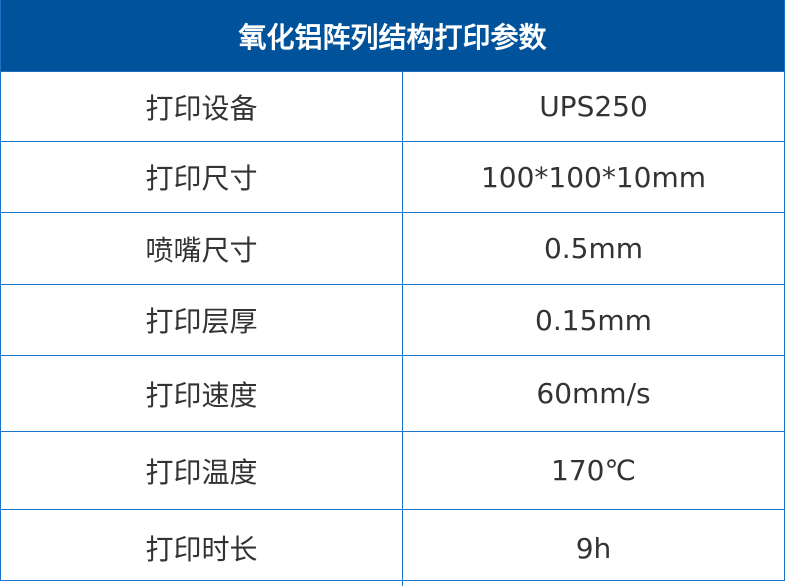 The image size is (785, 586). I want to click on param-label: 打印层厚, so click(202, 320).